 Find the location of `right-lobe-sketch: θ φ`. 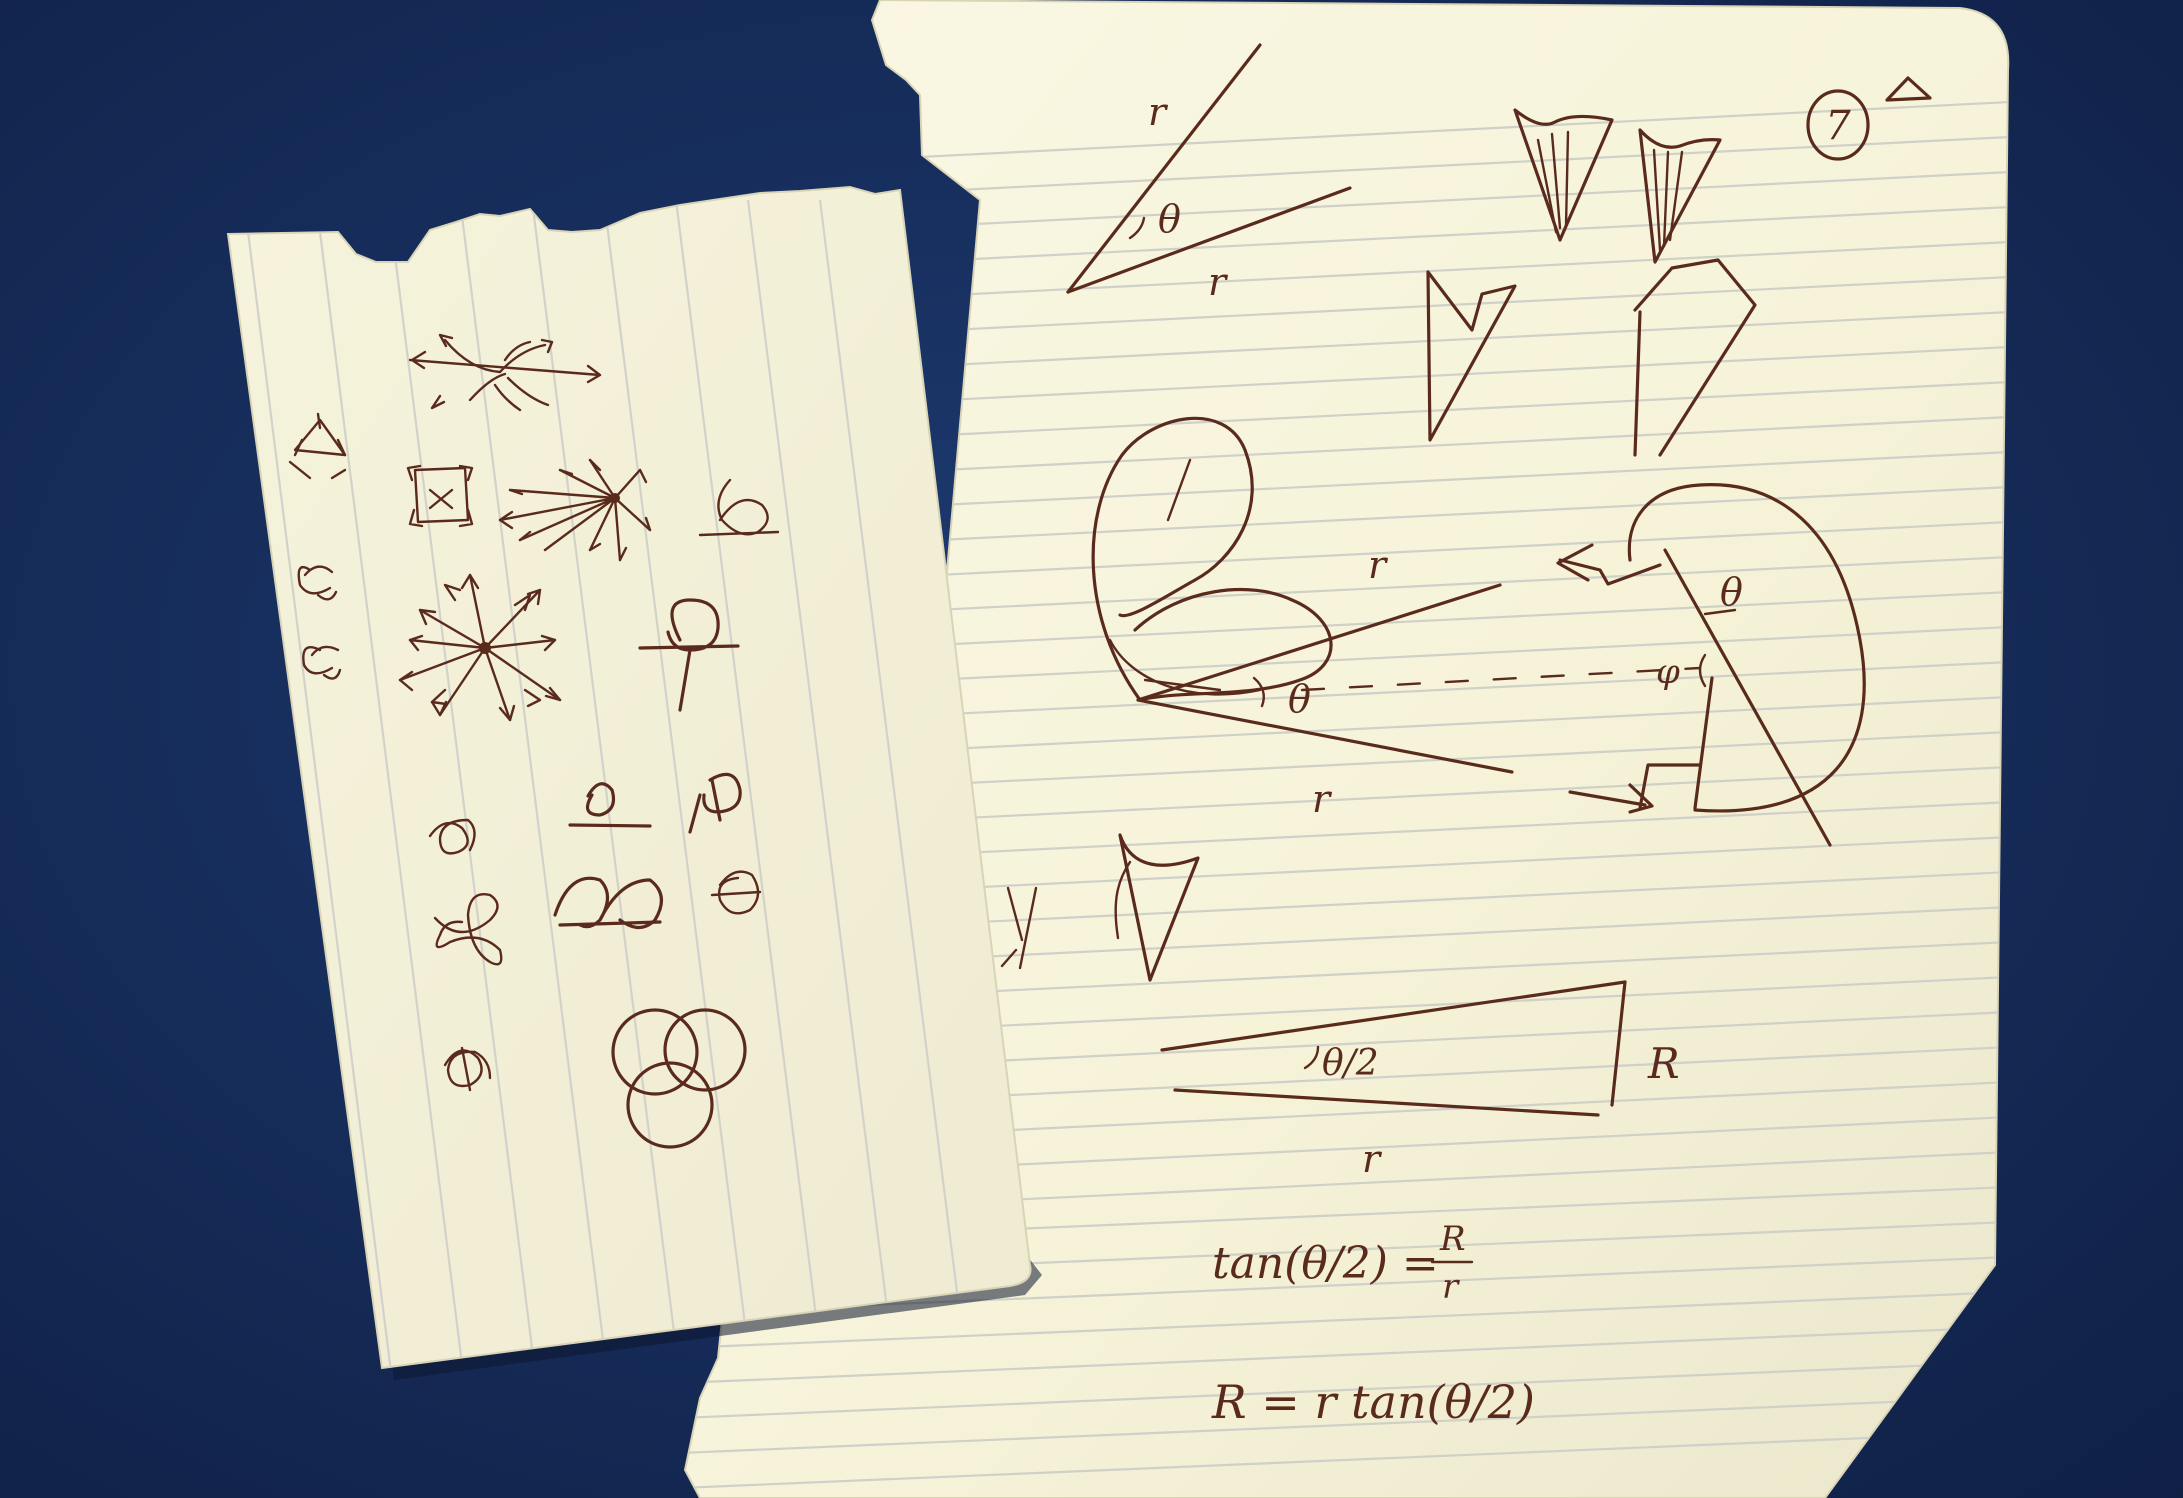

right-lobe-sketch: θ φ is located at coordinates (1711, 665).